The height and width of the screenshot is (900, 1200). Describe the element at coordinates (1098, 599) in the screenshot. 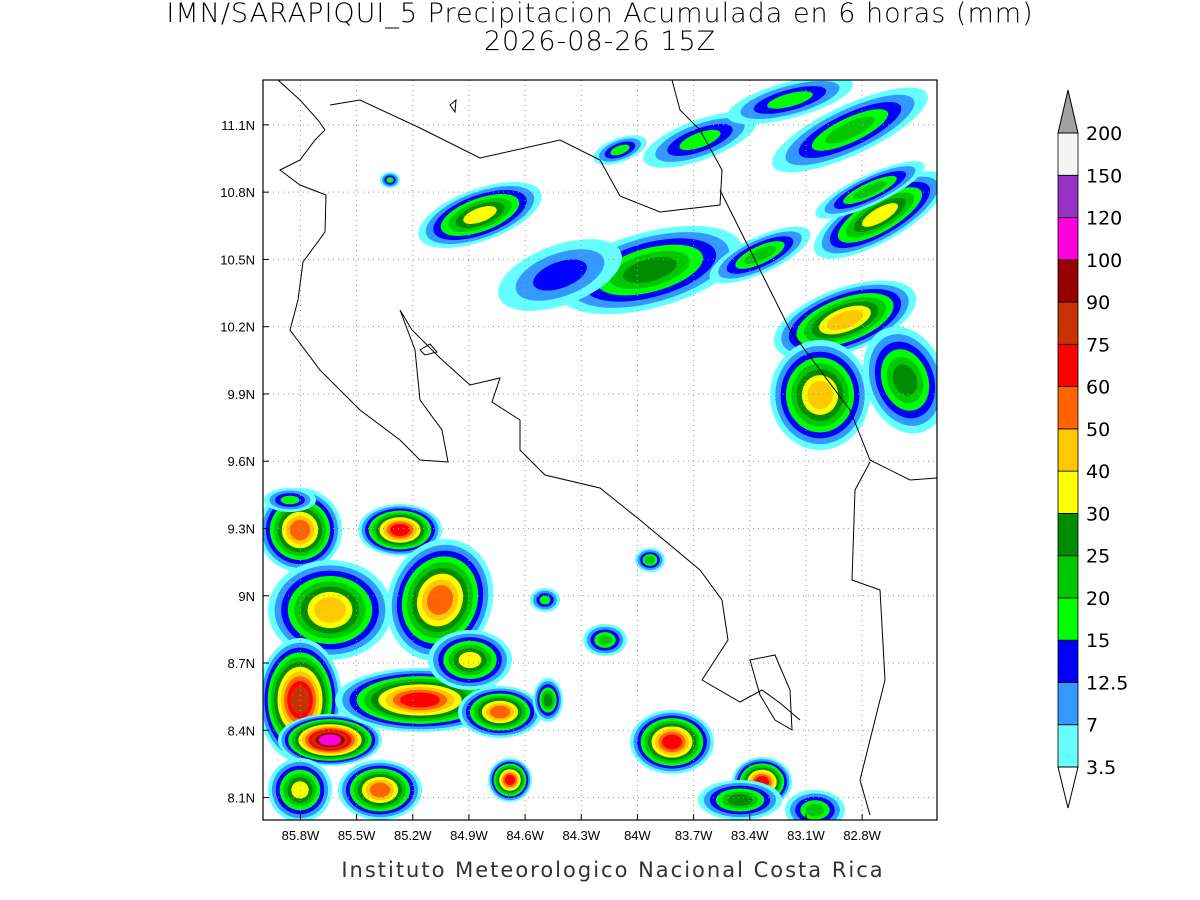

I see `colorbar-label: 20` at that location.